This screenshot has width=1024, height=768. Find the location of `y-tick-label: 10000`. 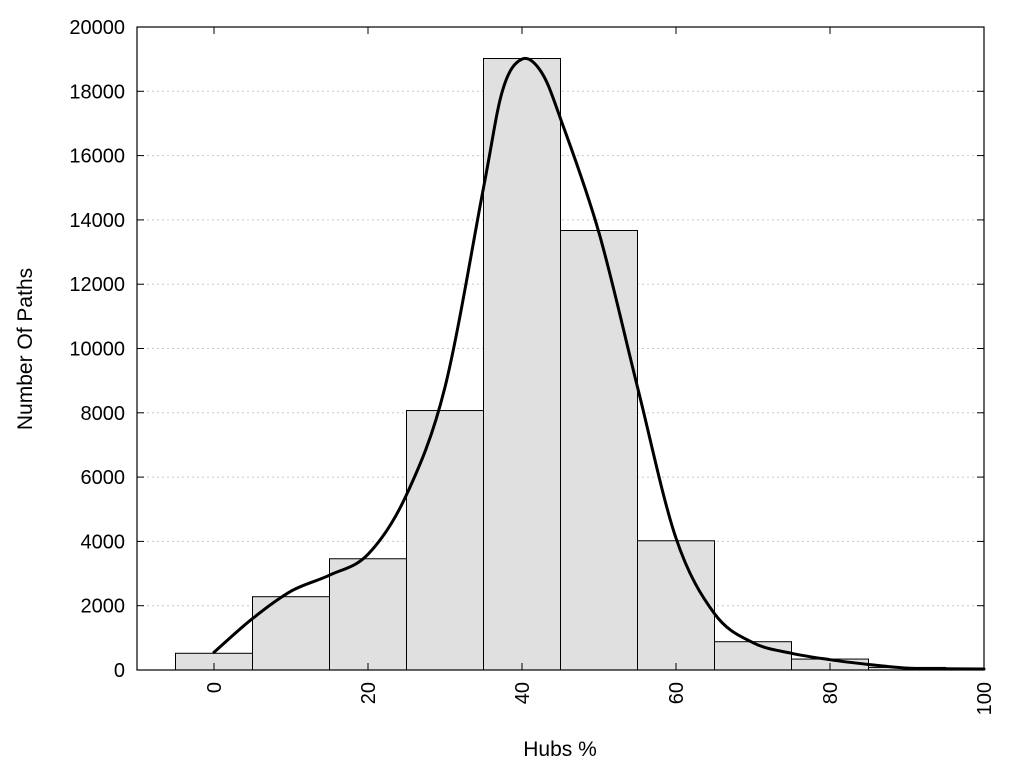

y-tick-label: 10000 is located at coordinates (97, 350).